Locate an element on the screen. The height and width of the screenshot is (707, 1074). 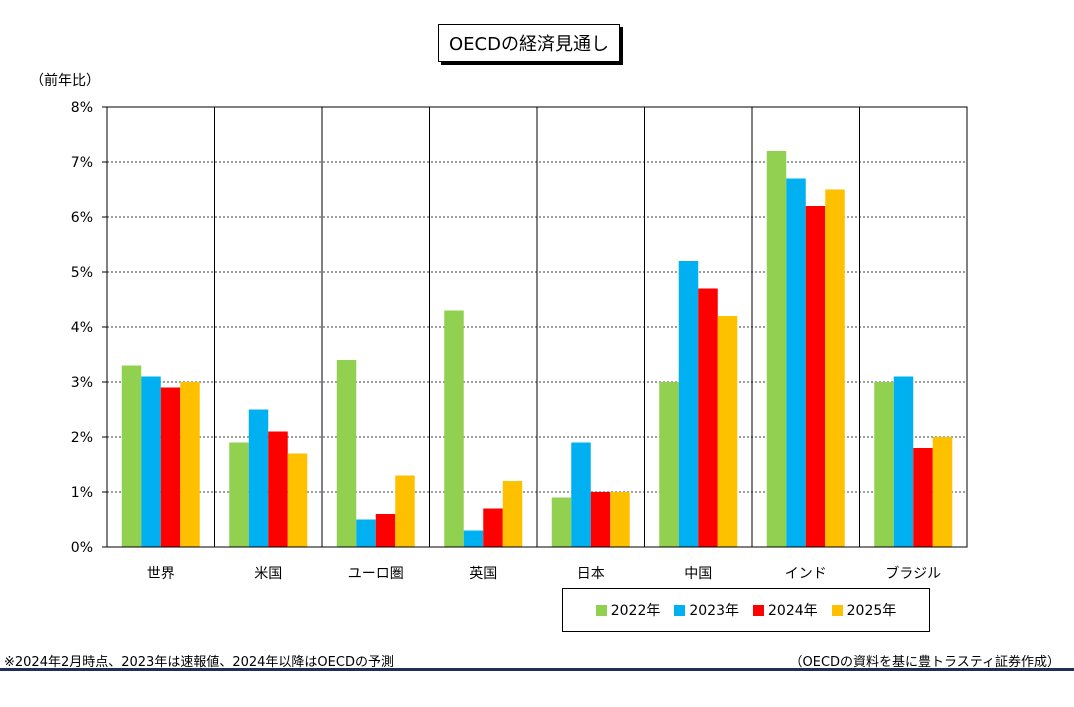
legend-swatch-2022 is located at coordinates (601, 610).